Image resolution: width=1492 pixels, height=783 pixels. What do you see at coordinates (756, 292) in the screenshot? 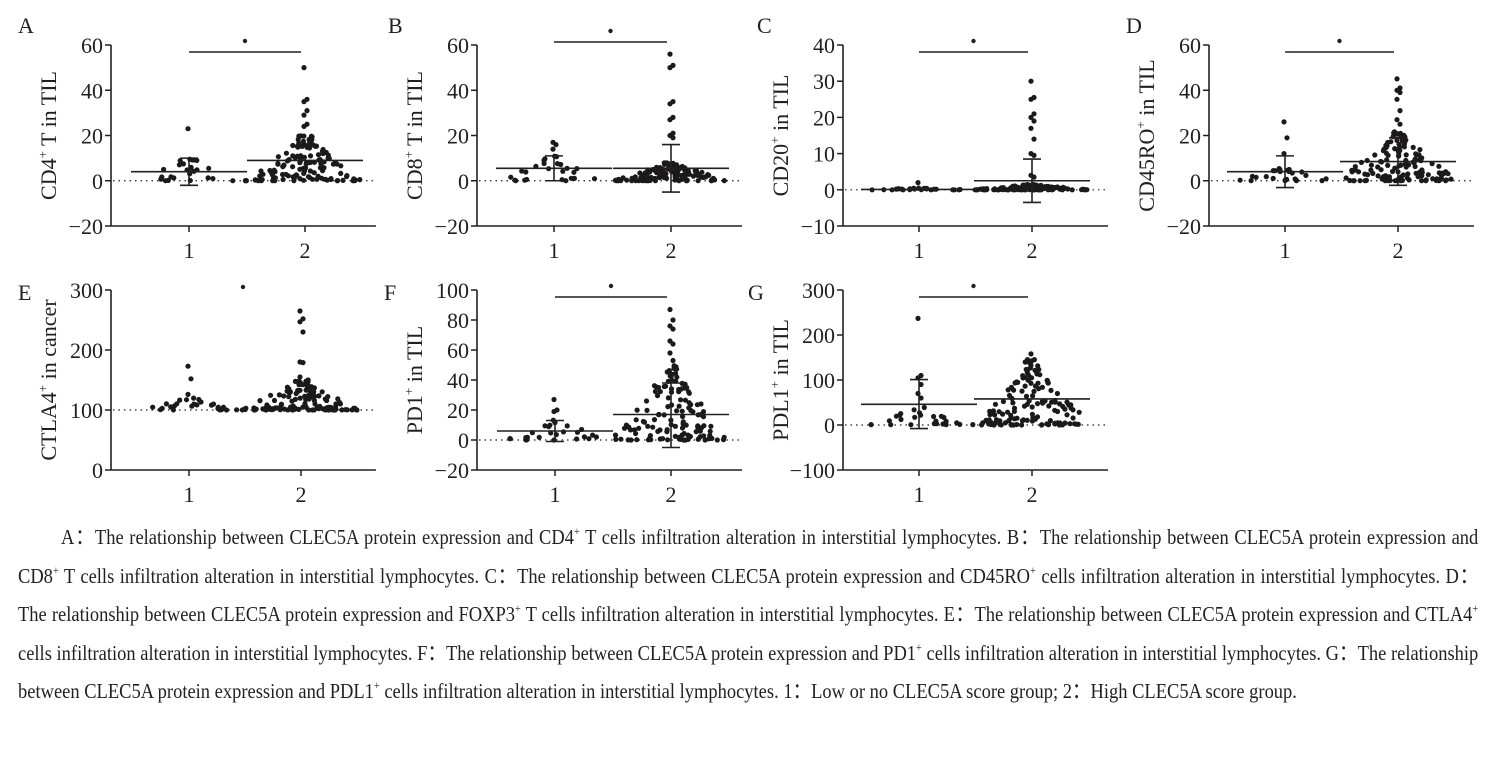
I see `panel-letter: G` at bounding box center [756, 292].